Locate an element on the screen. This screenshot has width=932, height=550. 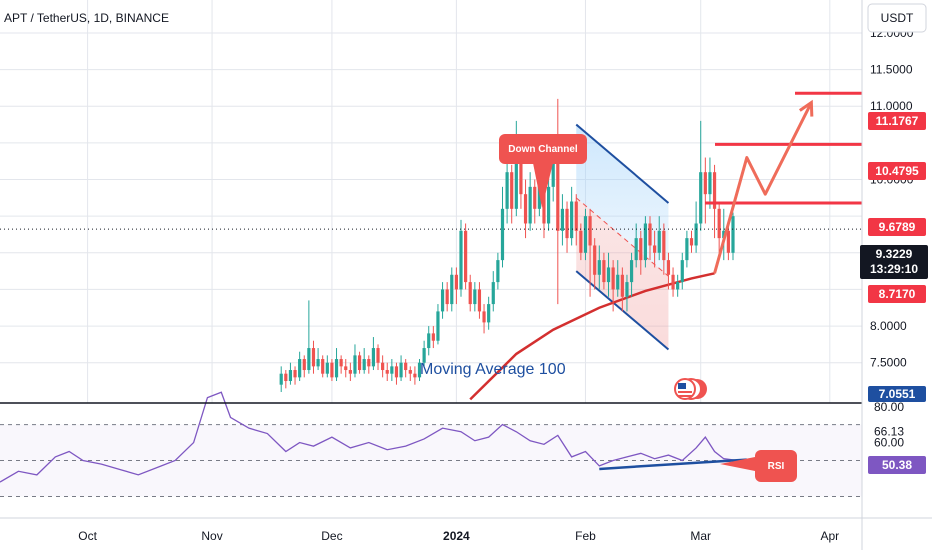
currency-label: USDT is located at coordinates (897, 18).